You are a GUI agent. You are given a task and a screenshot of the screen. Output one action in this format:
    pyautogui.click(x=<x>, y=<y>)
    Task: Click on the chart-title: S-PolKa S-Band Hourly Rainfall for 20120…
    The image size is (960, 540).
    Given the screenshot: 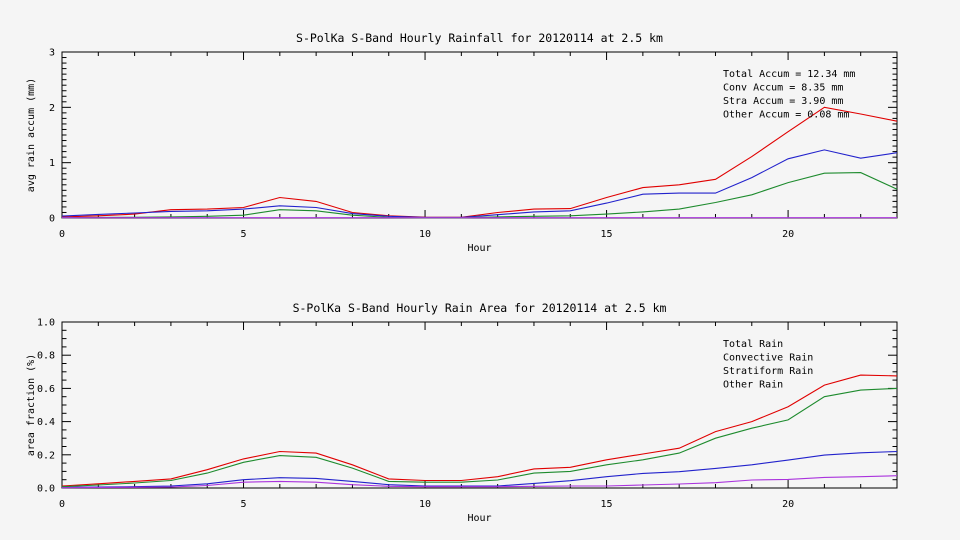 What is the action you would take?
    pyautogui.click(x=479, y=38)
    